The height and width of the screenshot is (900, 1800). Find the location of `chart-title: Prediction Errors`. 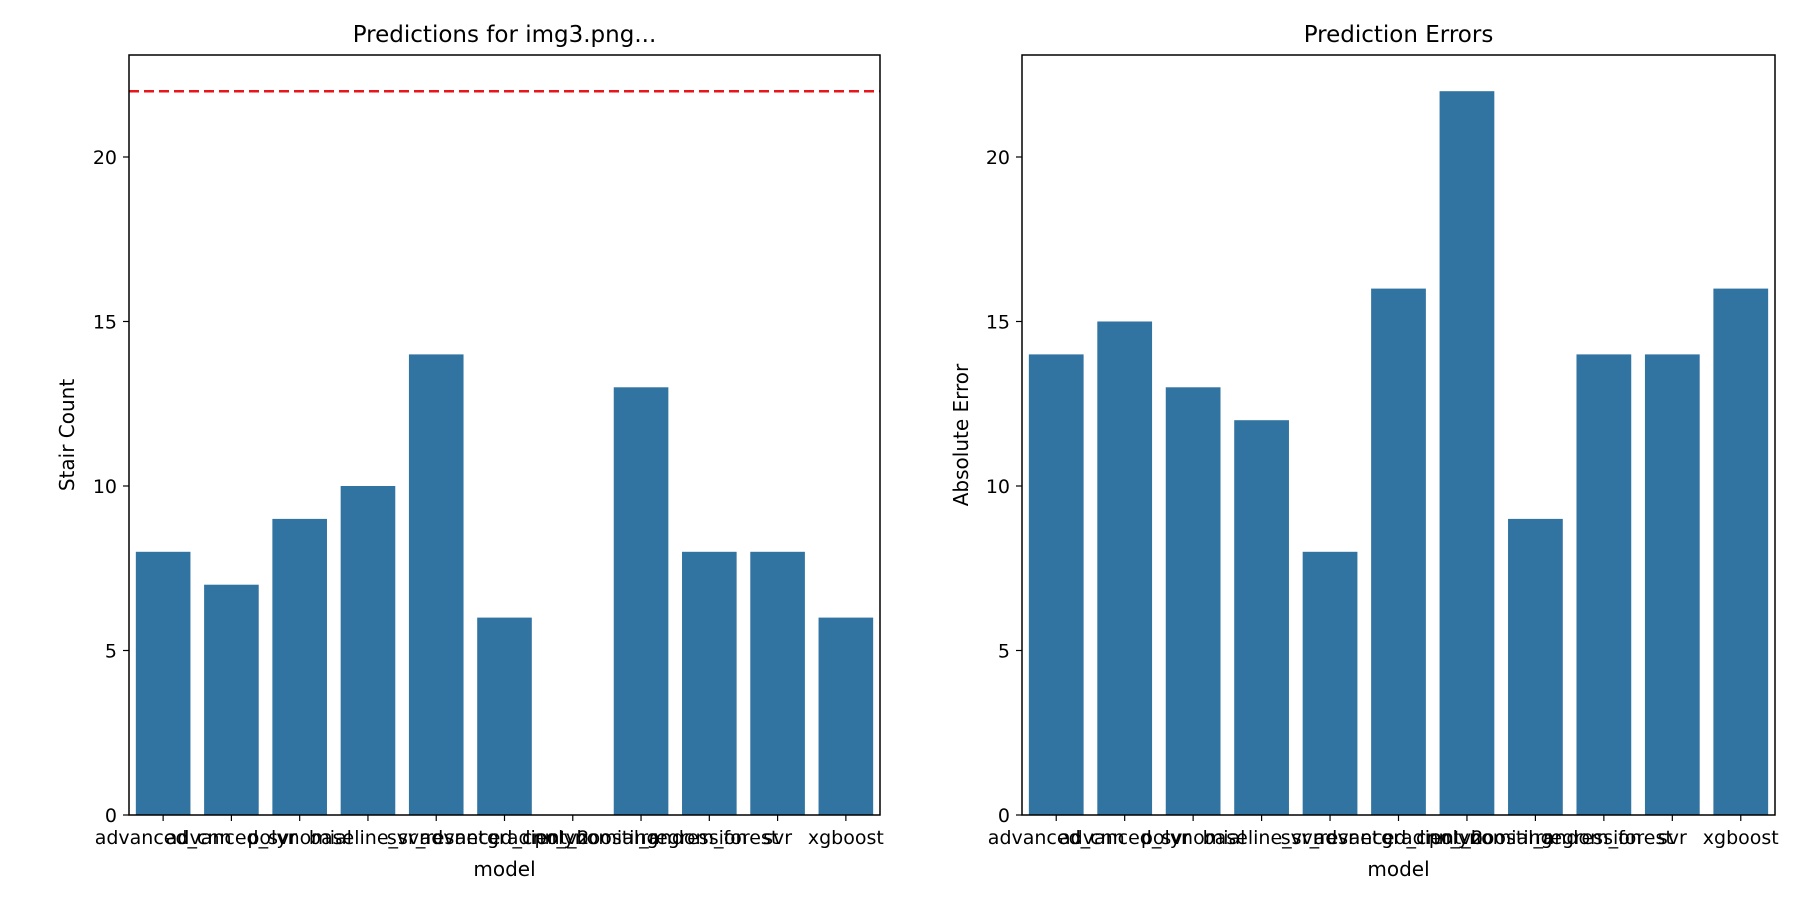

chart-title: Prediction Errors is located at coordinates (1399, 35).